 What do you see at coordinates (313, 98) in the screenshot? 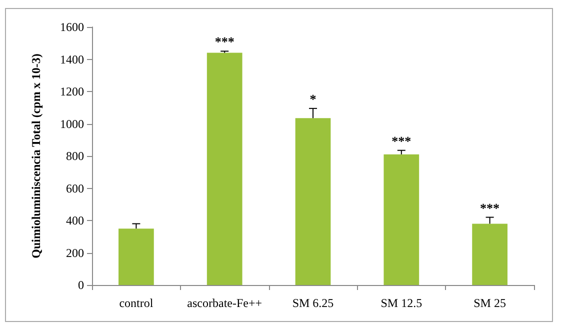
I see `annotation: *` at bounding box center [313, 98].